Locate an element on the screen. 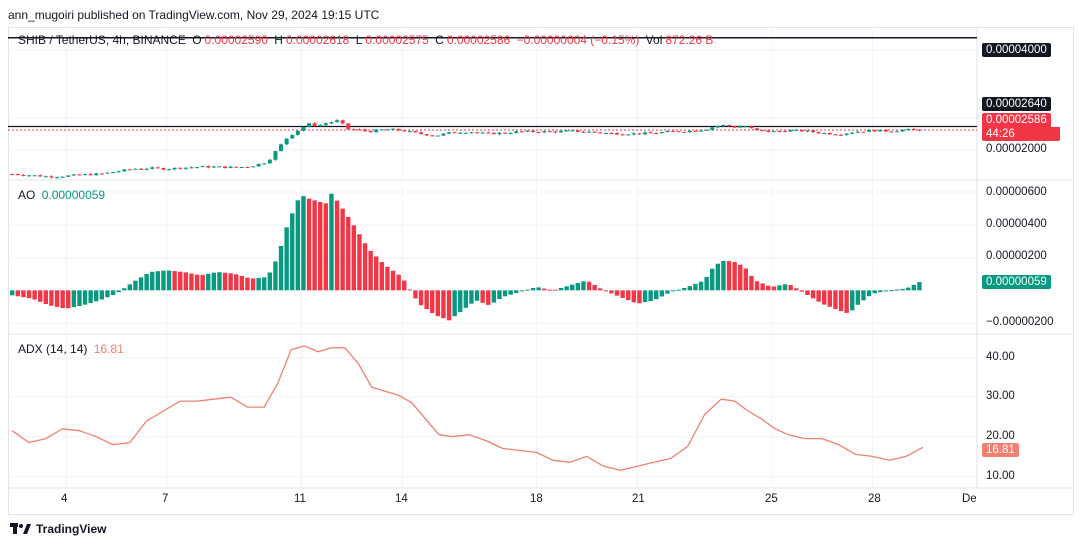 The width and height of the screenshot is (1080, 546). high-value: 0.00002618 is located at coordinates (317, 40).